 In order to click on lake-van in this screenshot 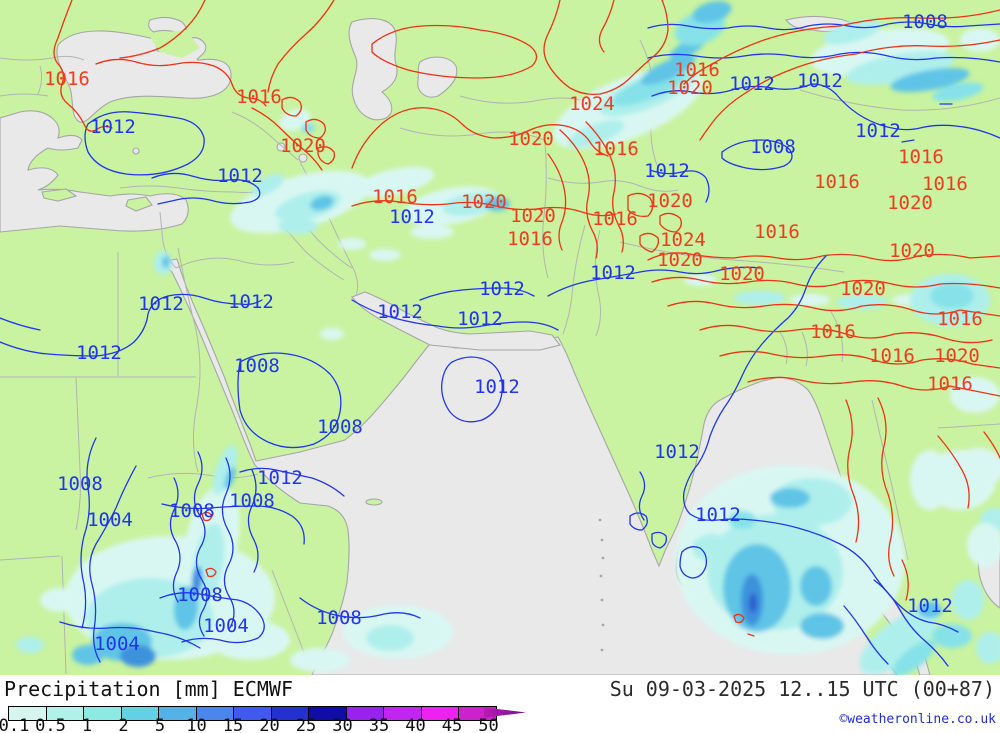, I will do `click(281, 147)`.